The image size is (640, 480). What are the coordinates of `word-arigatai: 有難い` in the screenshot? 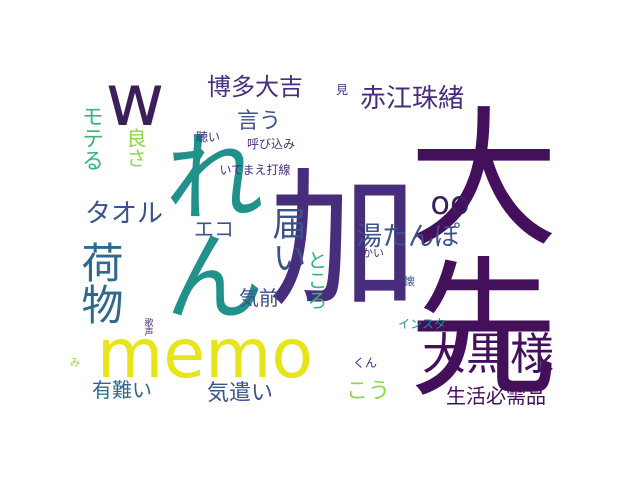 It's located at (122, 390).